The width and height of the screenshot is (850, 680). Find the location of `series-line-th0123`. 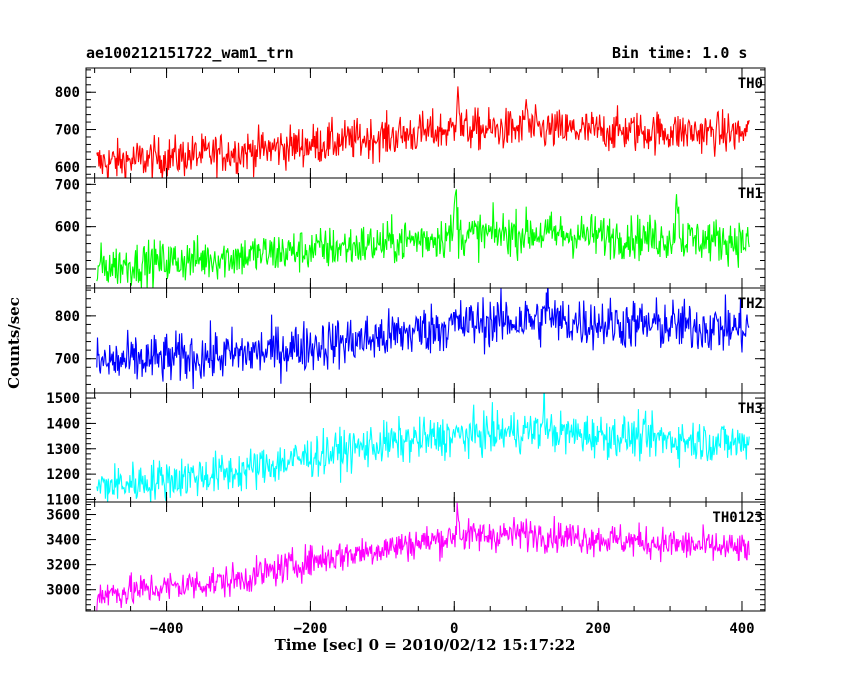

series-line-th0123 is located at coordinates (423, 556).